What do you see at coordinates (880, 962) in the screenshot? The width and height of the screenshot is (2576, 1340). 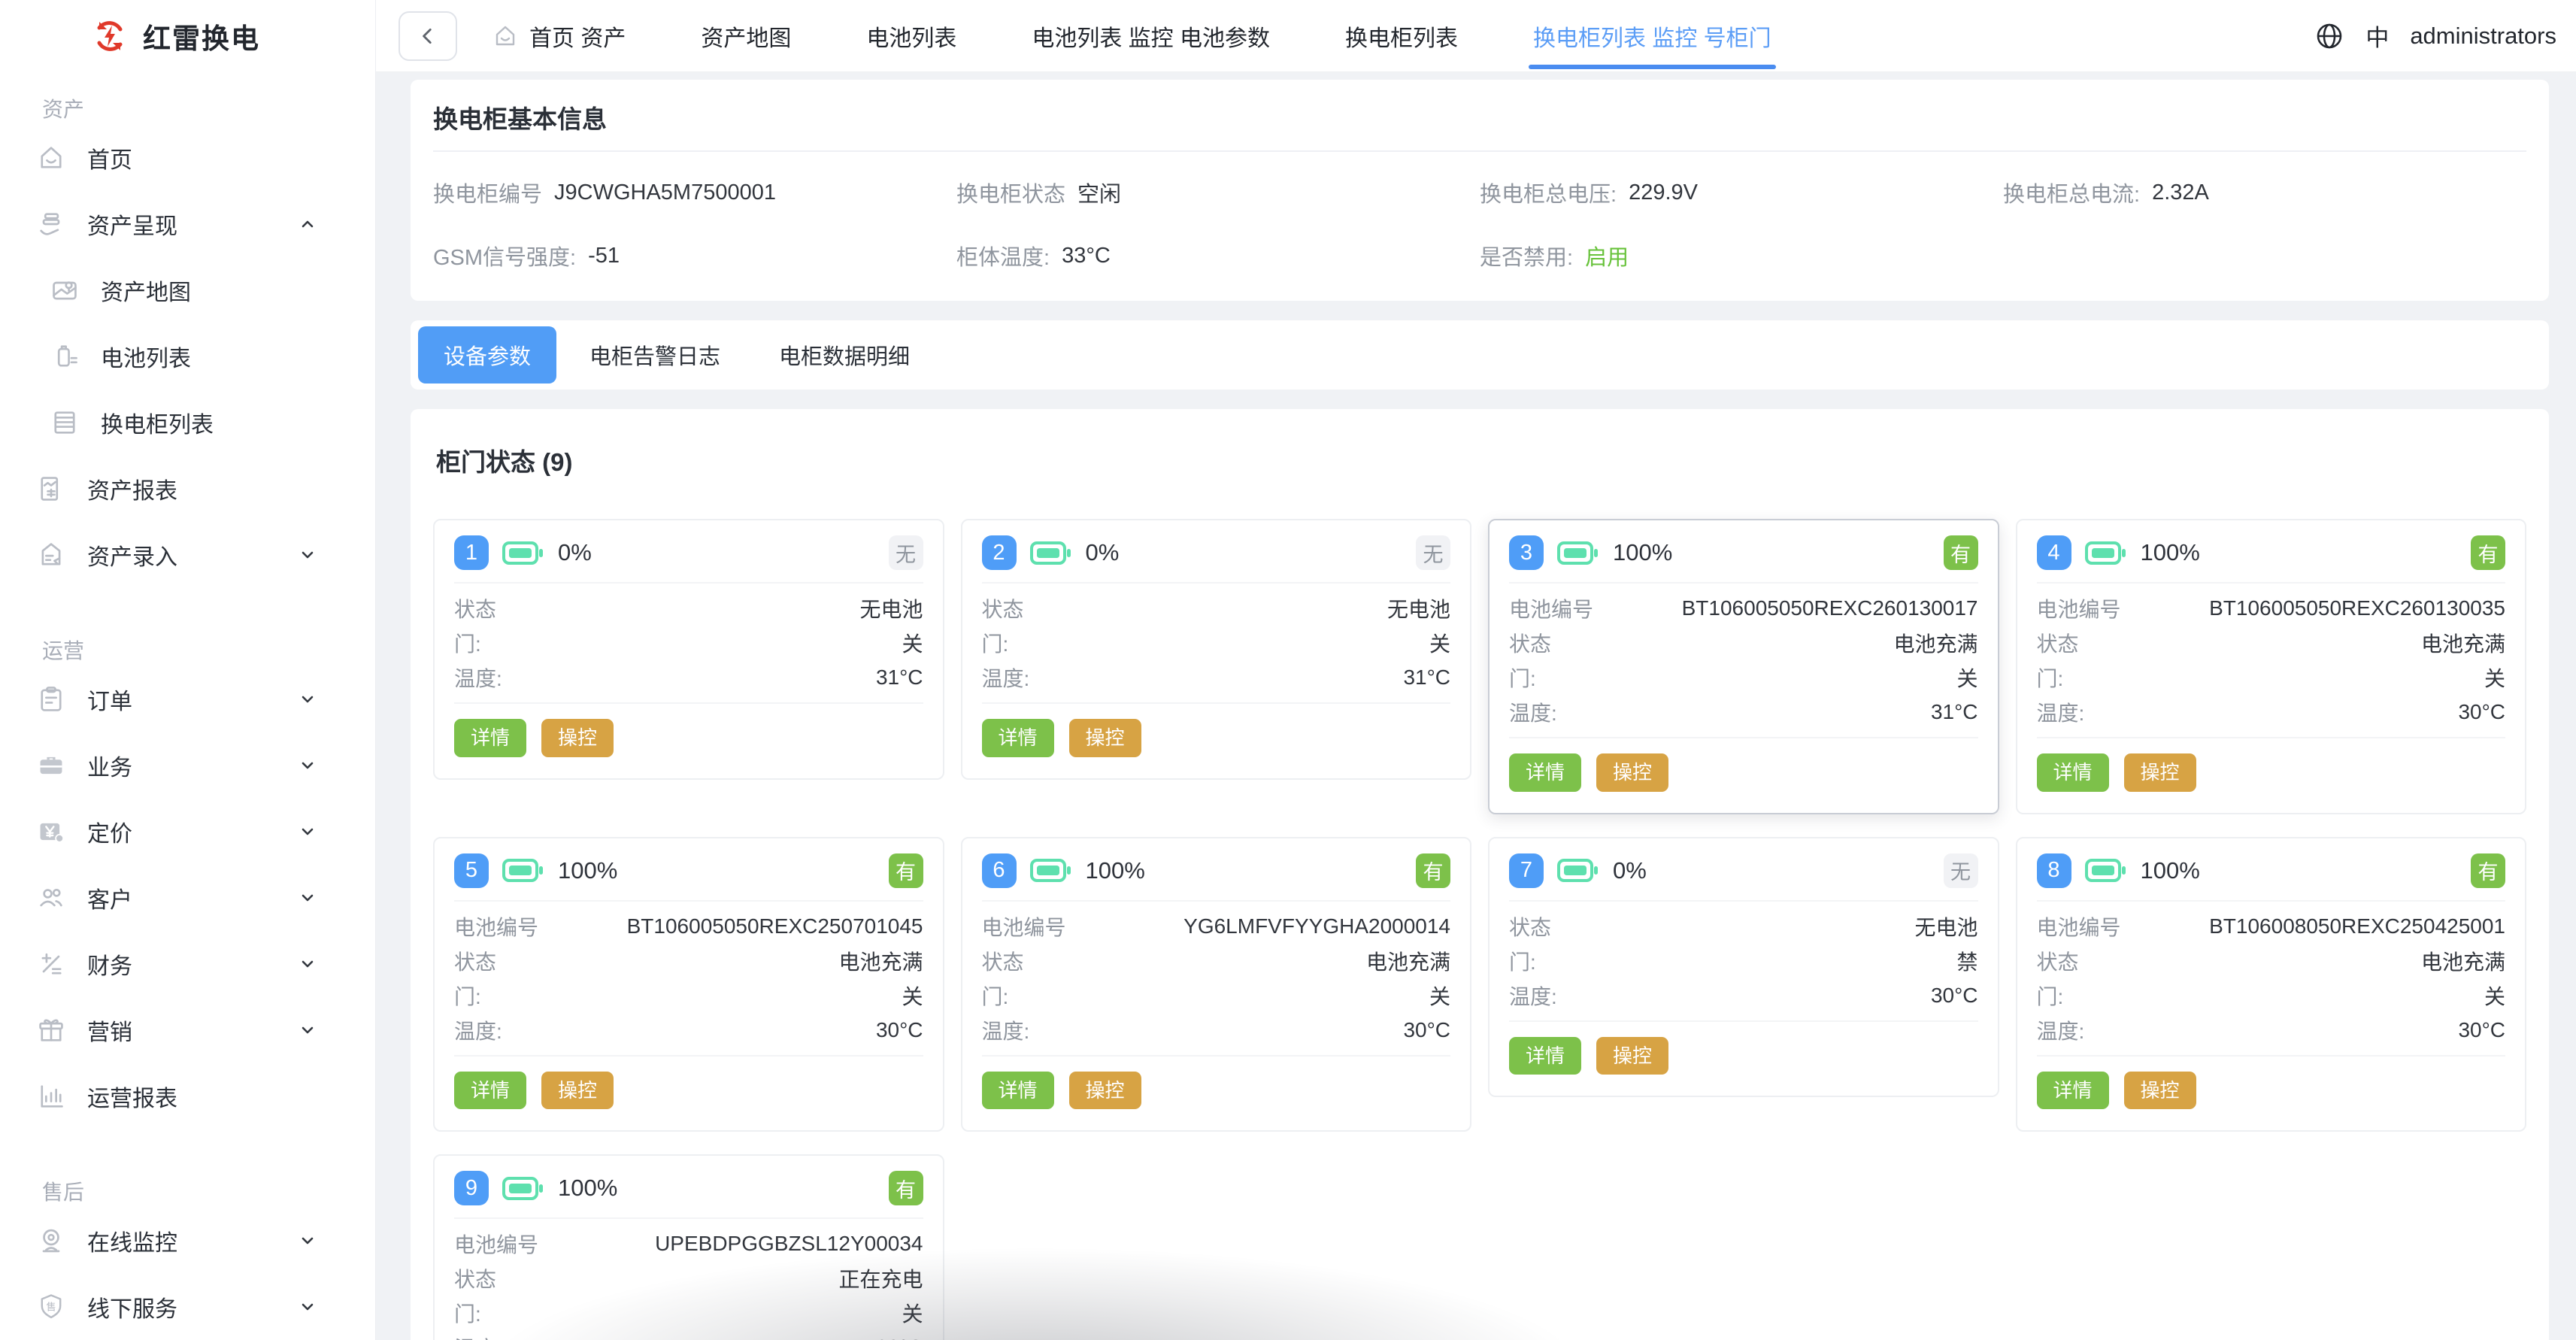 I see `door-card-row-value: 电池充满` at bounding box center [880, 962].